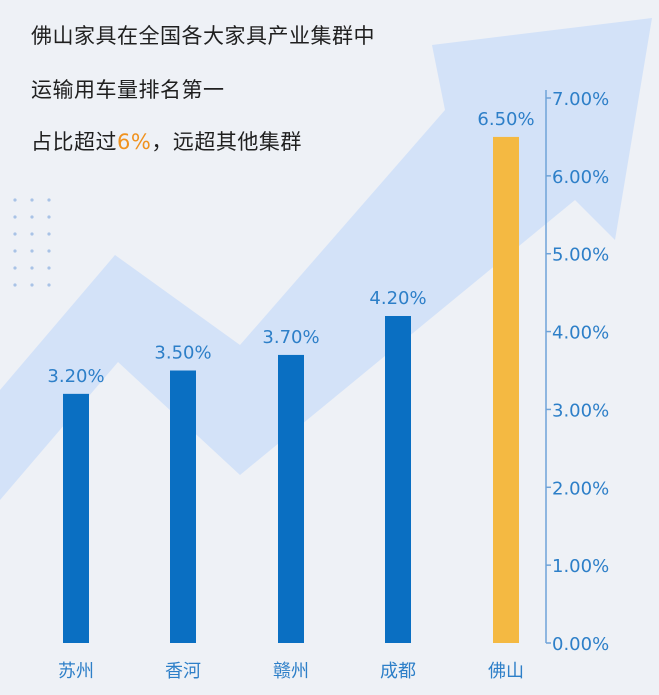 The image size is (659, 695). Describe the element at coordinates (74, 142) in the screenshot. I see `headline-line-3-prefix: 占比超过` at that location.